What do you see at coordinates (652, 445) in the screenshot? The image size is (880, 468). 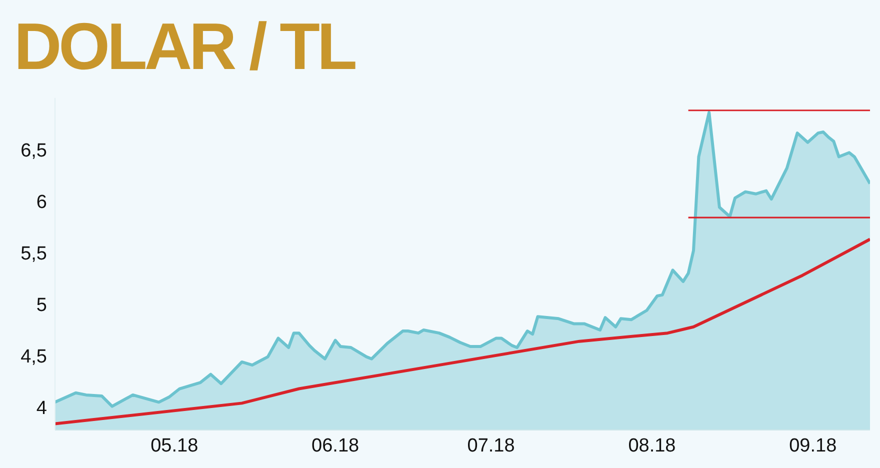 I see `x-tick-label: 08.18` at bounding box center [652, 445].